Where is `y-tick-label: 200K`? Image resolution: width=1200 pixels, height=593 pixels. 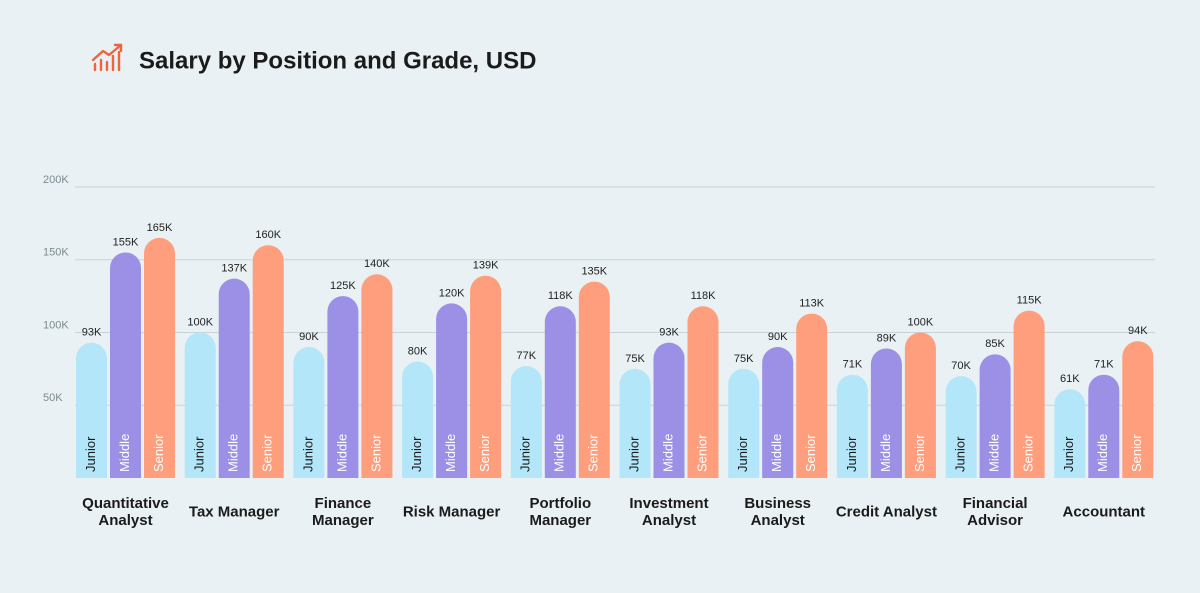 y-tick-label: 200K is located at coordinates (56, 180).